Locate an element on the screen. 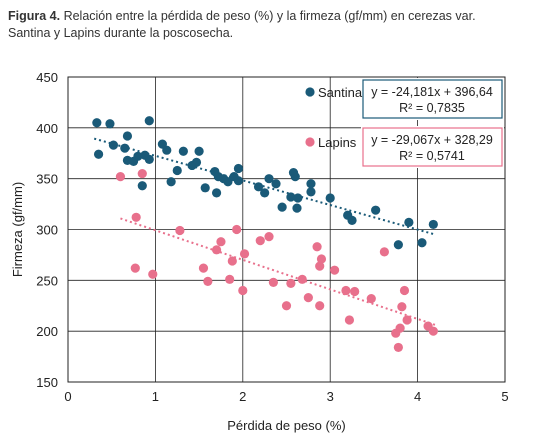 The width and height of the screenshot is (545, 446). r2-text: R² = 0,5741 is located at coordinates (432, 156).